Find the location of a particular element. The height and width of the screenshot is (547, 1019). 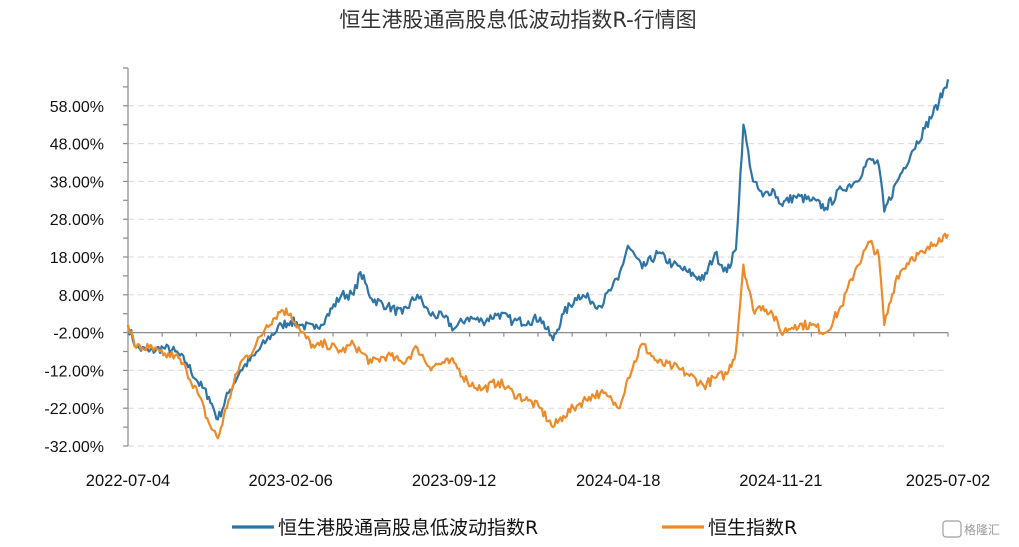

chart-title: 恒生港股通高股息低波动指数R-行情图 is located at coordinates (517, 20).